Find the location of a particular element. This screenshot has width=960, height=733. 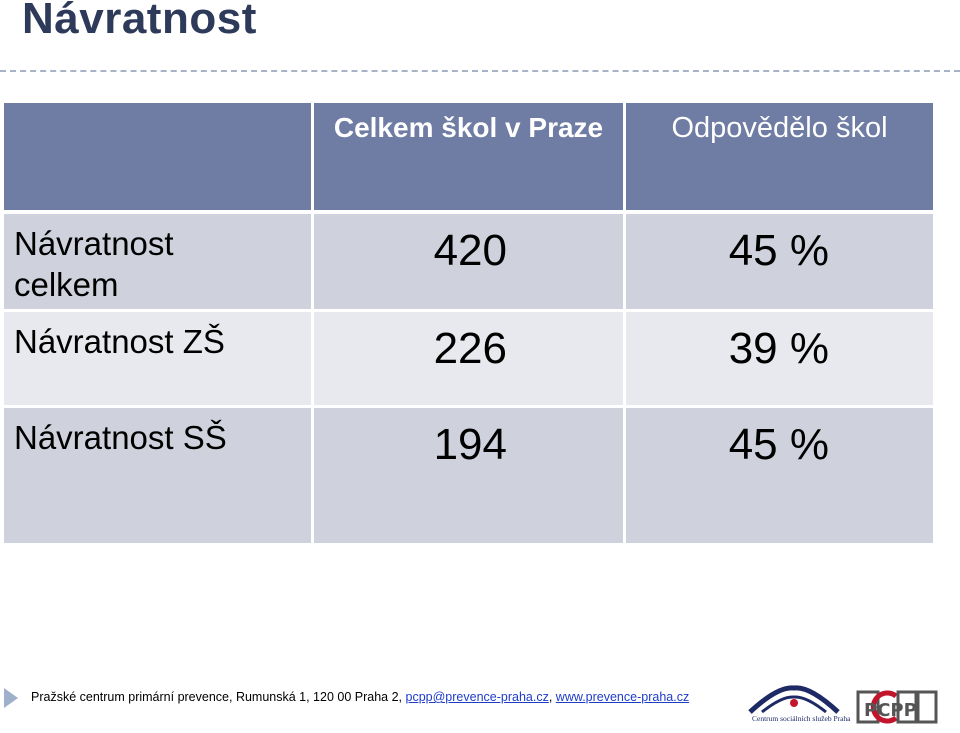

row-label-line2: celkem is located at coordinates (66, 284).